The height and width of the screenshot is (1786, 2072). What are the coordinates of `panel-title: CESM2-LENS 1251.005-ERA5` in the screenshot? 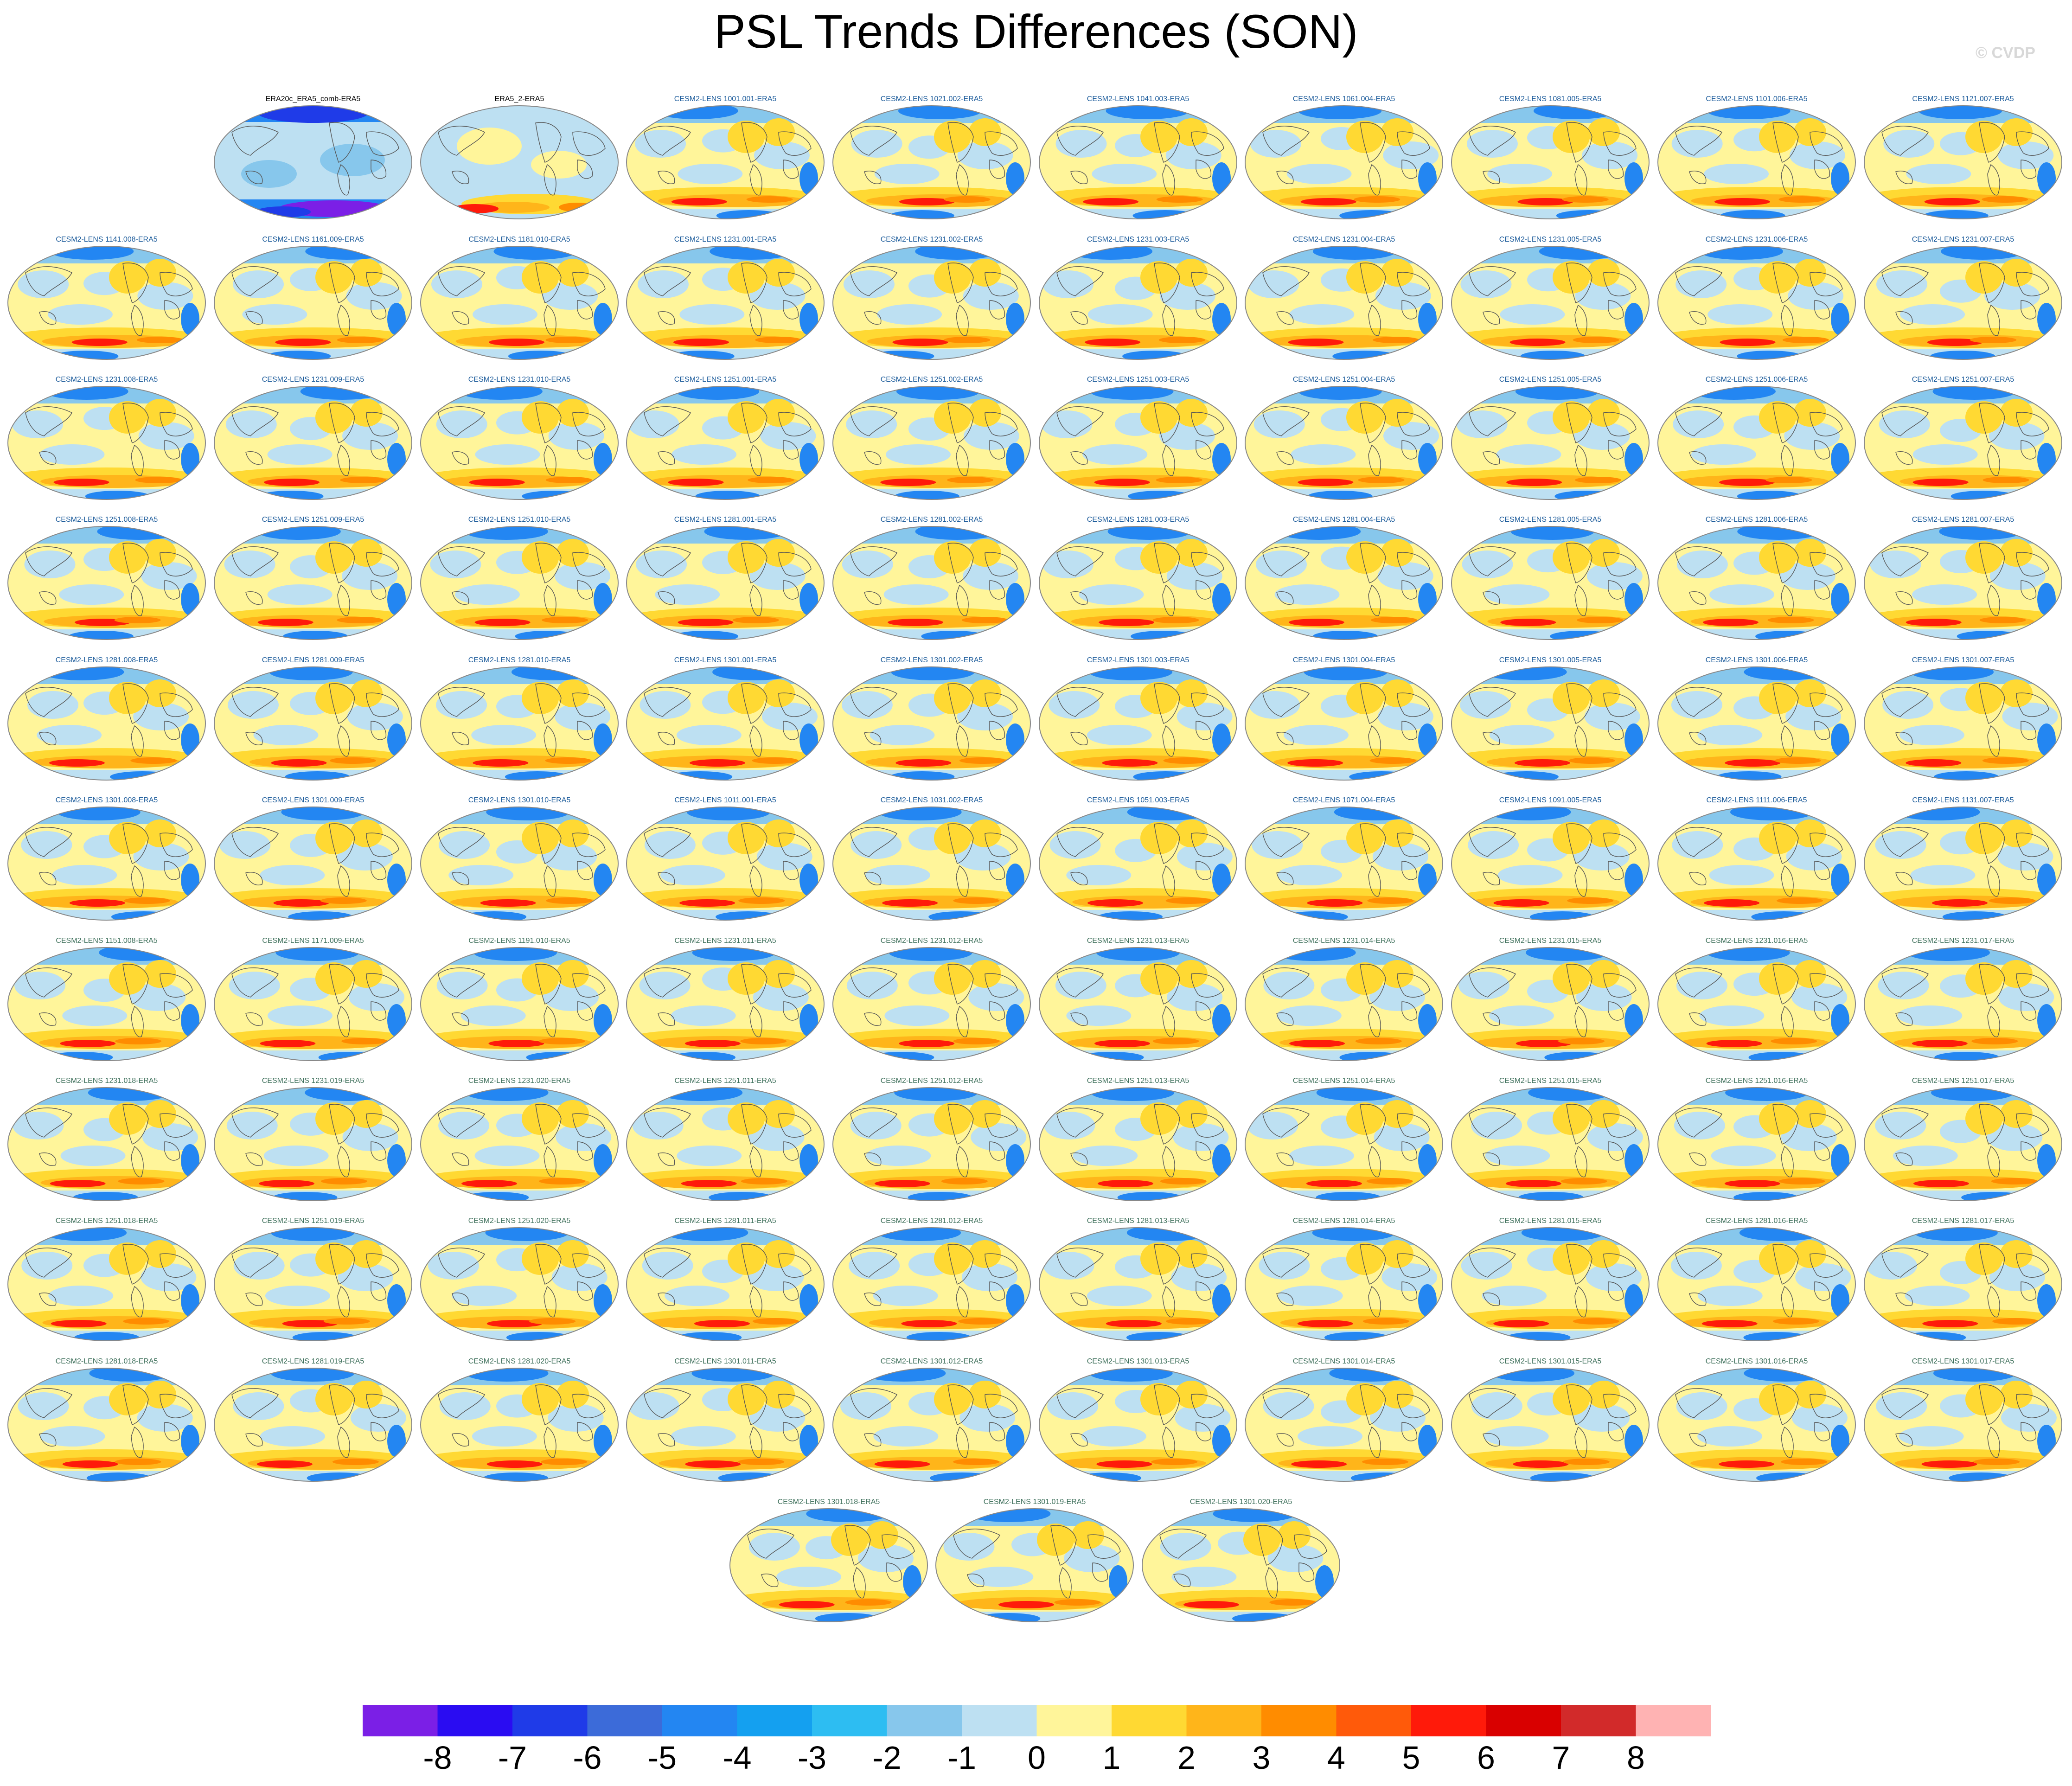 It's located at (1550, 380).